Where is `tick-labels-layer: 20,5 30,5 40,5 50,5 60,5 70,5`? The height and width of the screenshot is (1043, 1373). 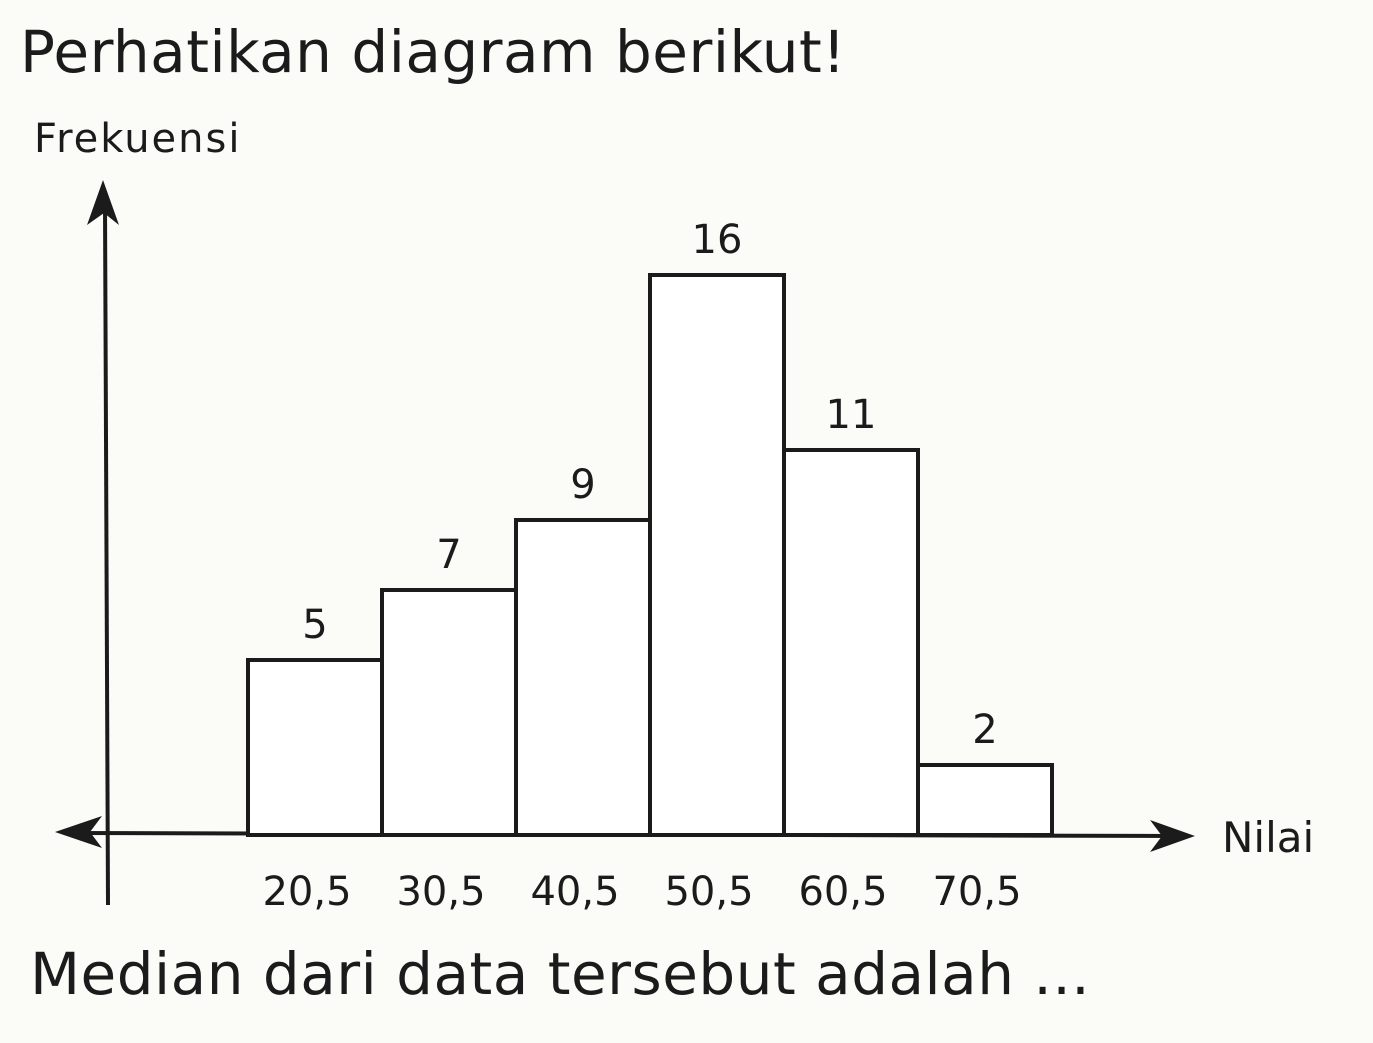 tick-labels-layer: 20,5 30,5 40,5 50,5 60,5 70,5 is located at coordinates (641, 892).